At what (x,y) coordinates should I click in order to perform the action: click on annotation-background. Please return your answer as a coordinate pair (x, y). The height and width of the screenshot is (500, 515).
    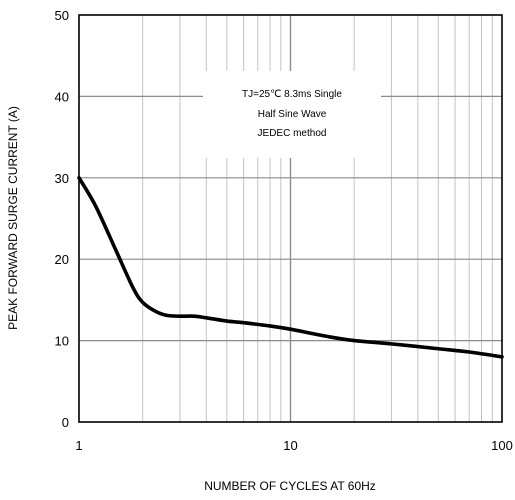
    Looking at the image, I should click on (292, 114).